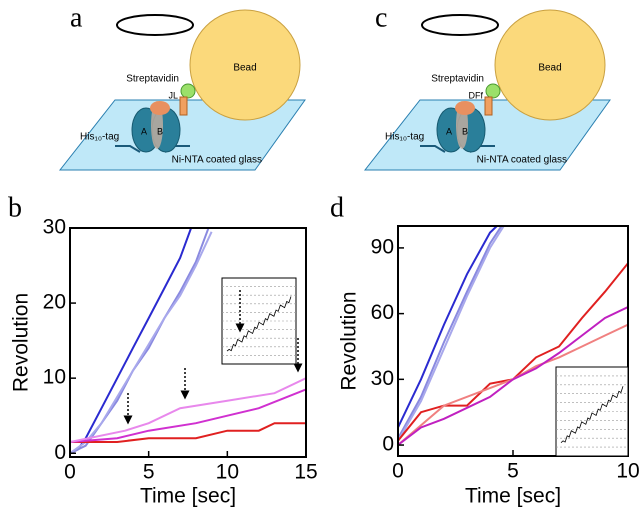 This screenshot has height=512, width=643. I want to click on panel-label: a, so click(76, 17).